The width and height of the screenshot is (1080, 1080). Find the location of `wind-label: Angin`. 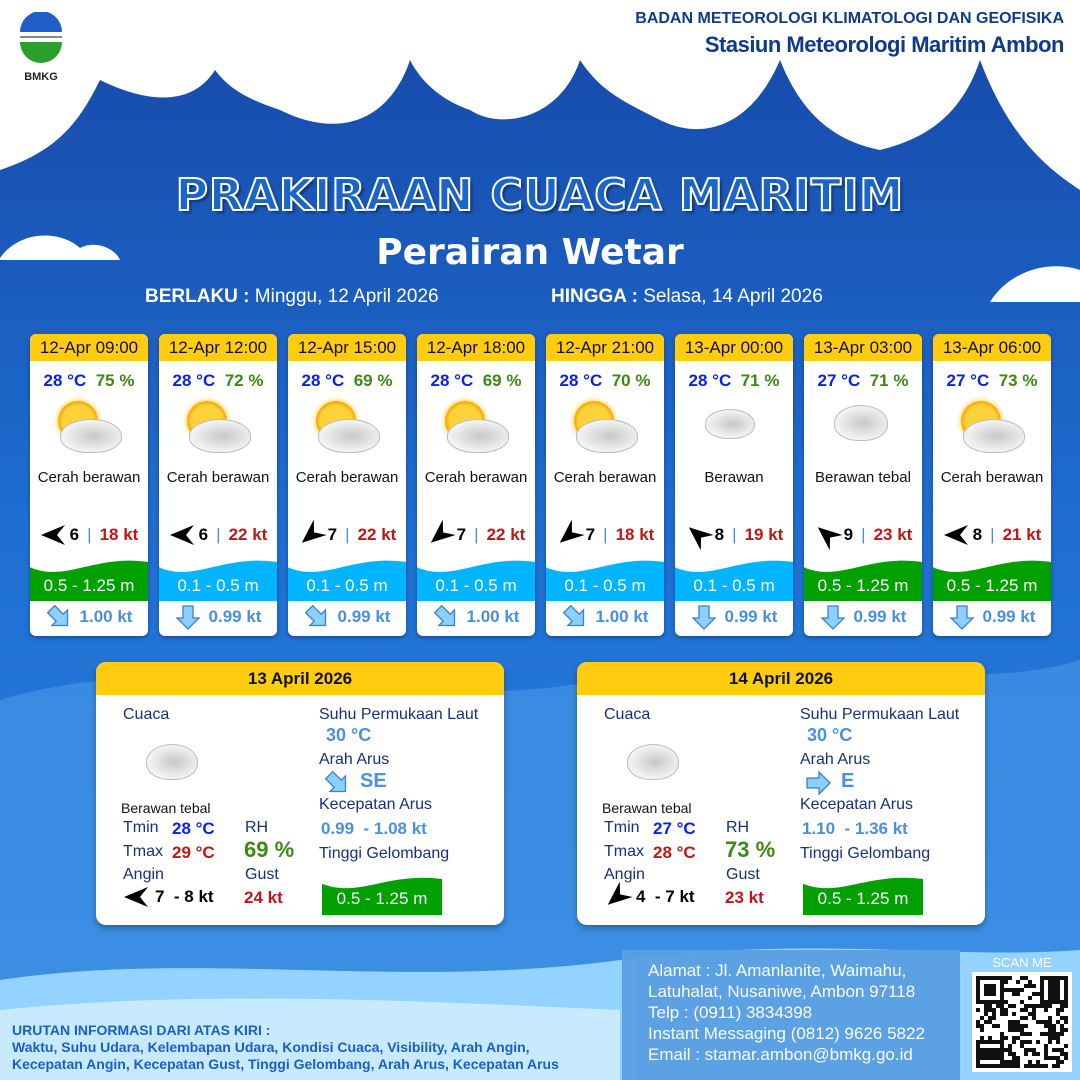

wind-label: Angin is located at coordinates (143, 874).